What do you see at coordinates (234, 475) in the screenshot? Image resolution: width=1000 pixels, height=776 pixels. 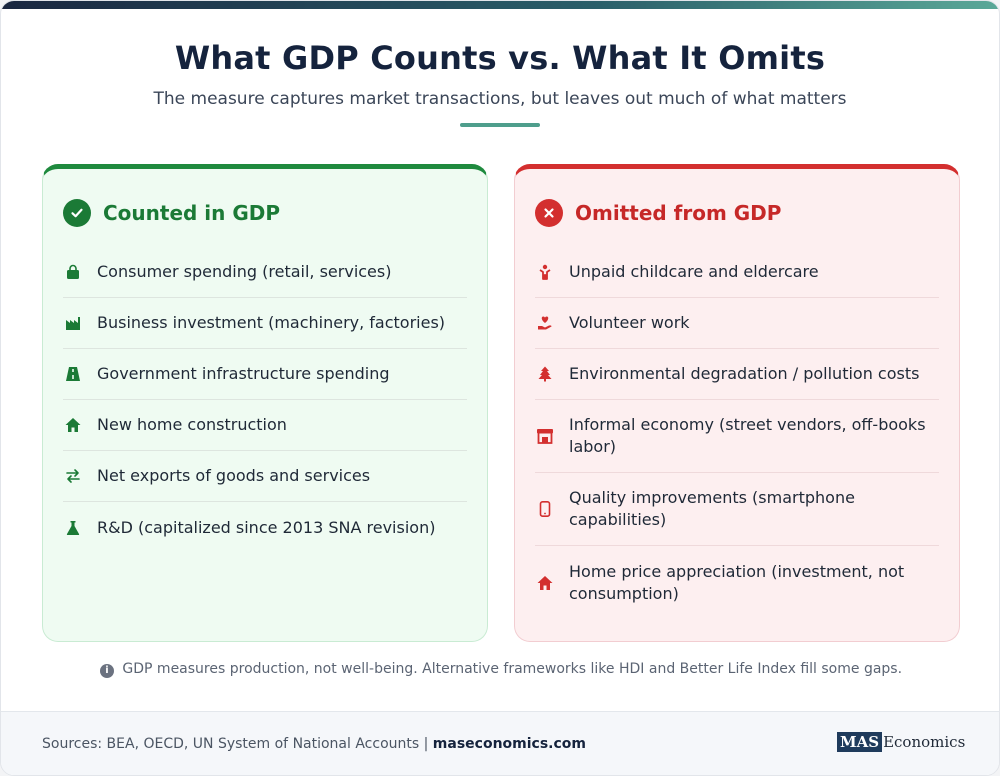 I see `list-item-label: Net exports of goods and services` at bounding box center [234, 475].